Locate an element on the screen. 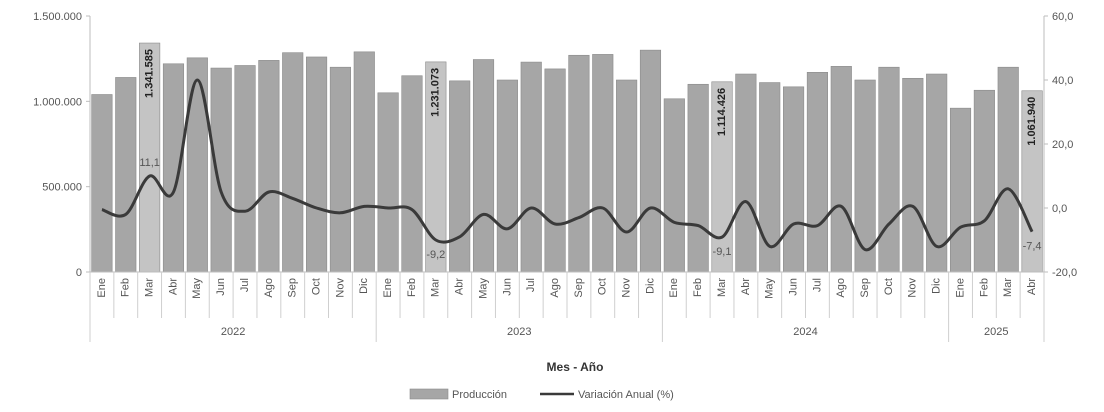 The width and height of the screenshot is (1104, 412). left-tick-label: 1.500.000 is located at coordinates (57, 17).